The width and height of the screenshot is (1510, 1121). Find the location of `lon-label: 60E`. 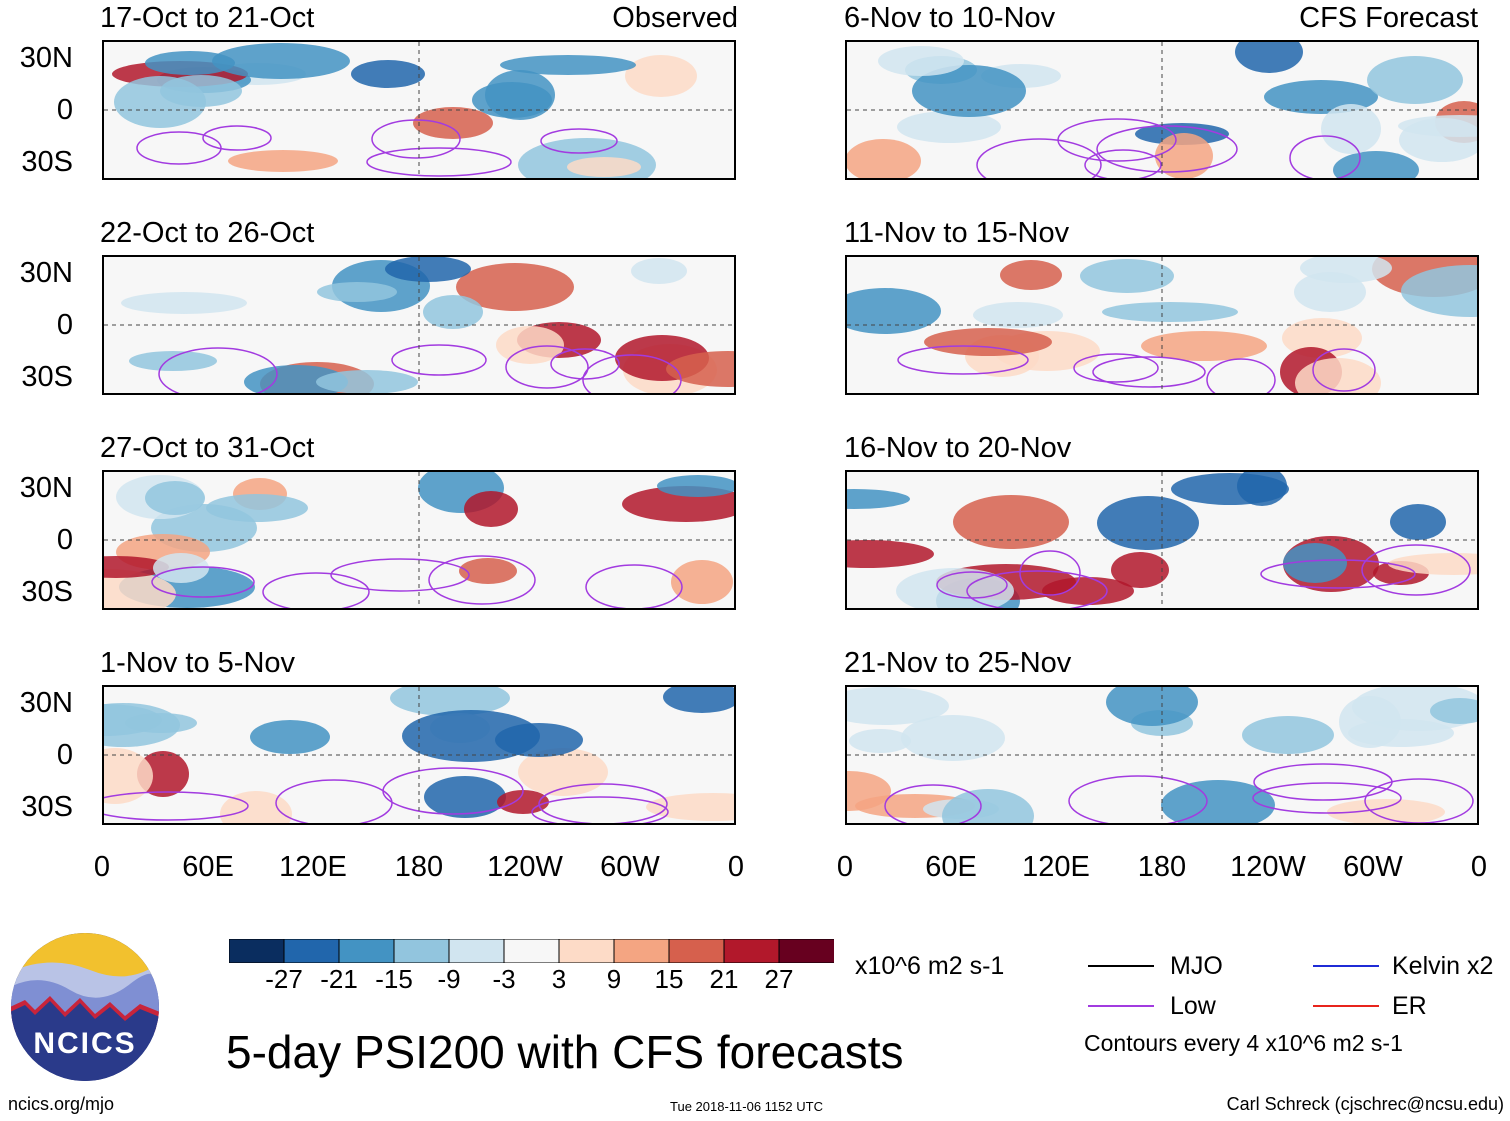

lon-label: 60E is located at coordinates (951, 867).